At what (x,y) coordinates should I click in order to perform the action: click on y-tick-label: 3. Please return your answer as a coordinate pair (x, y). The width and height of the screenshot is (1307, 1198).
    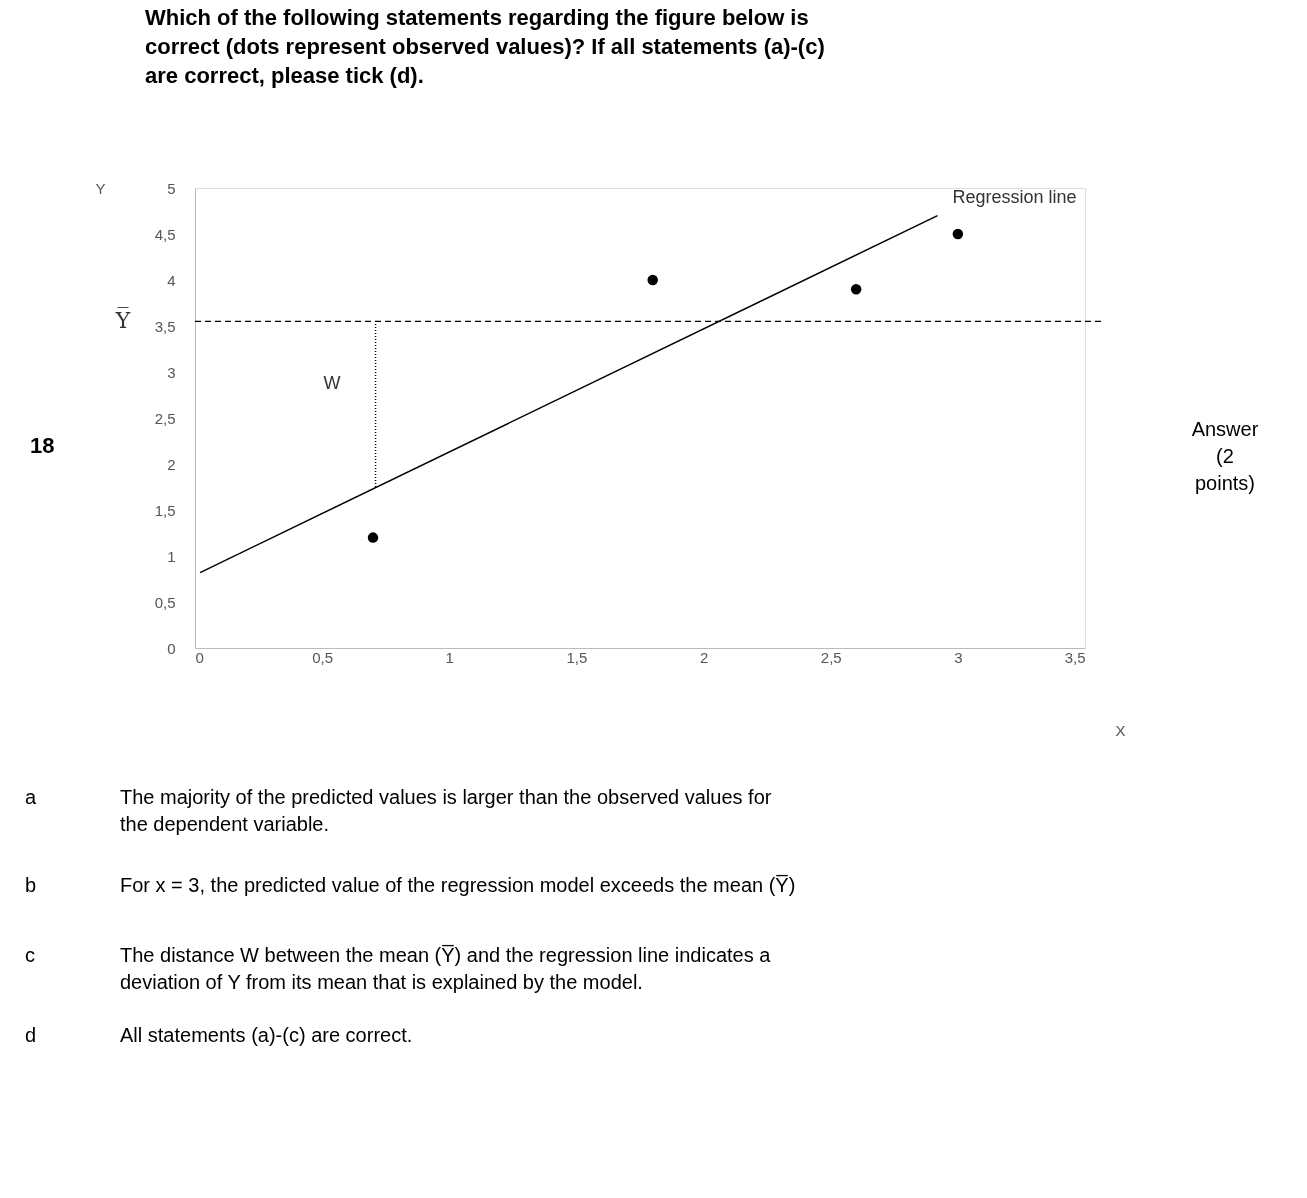
    Looking at the image, I should click on (171, 372).